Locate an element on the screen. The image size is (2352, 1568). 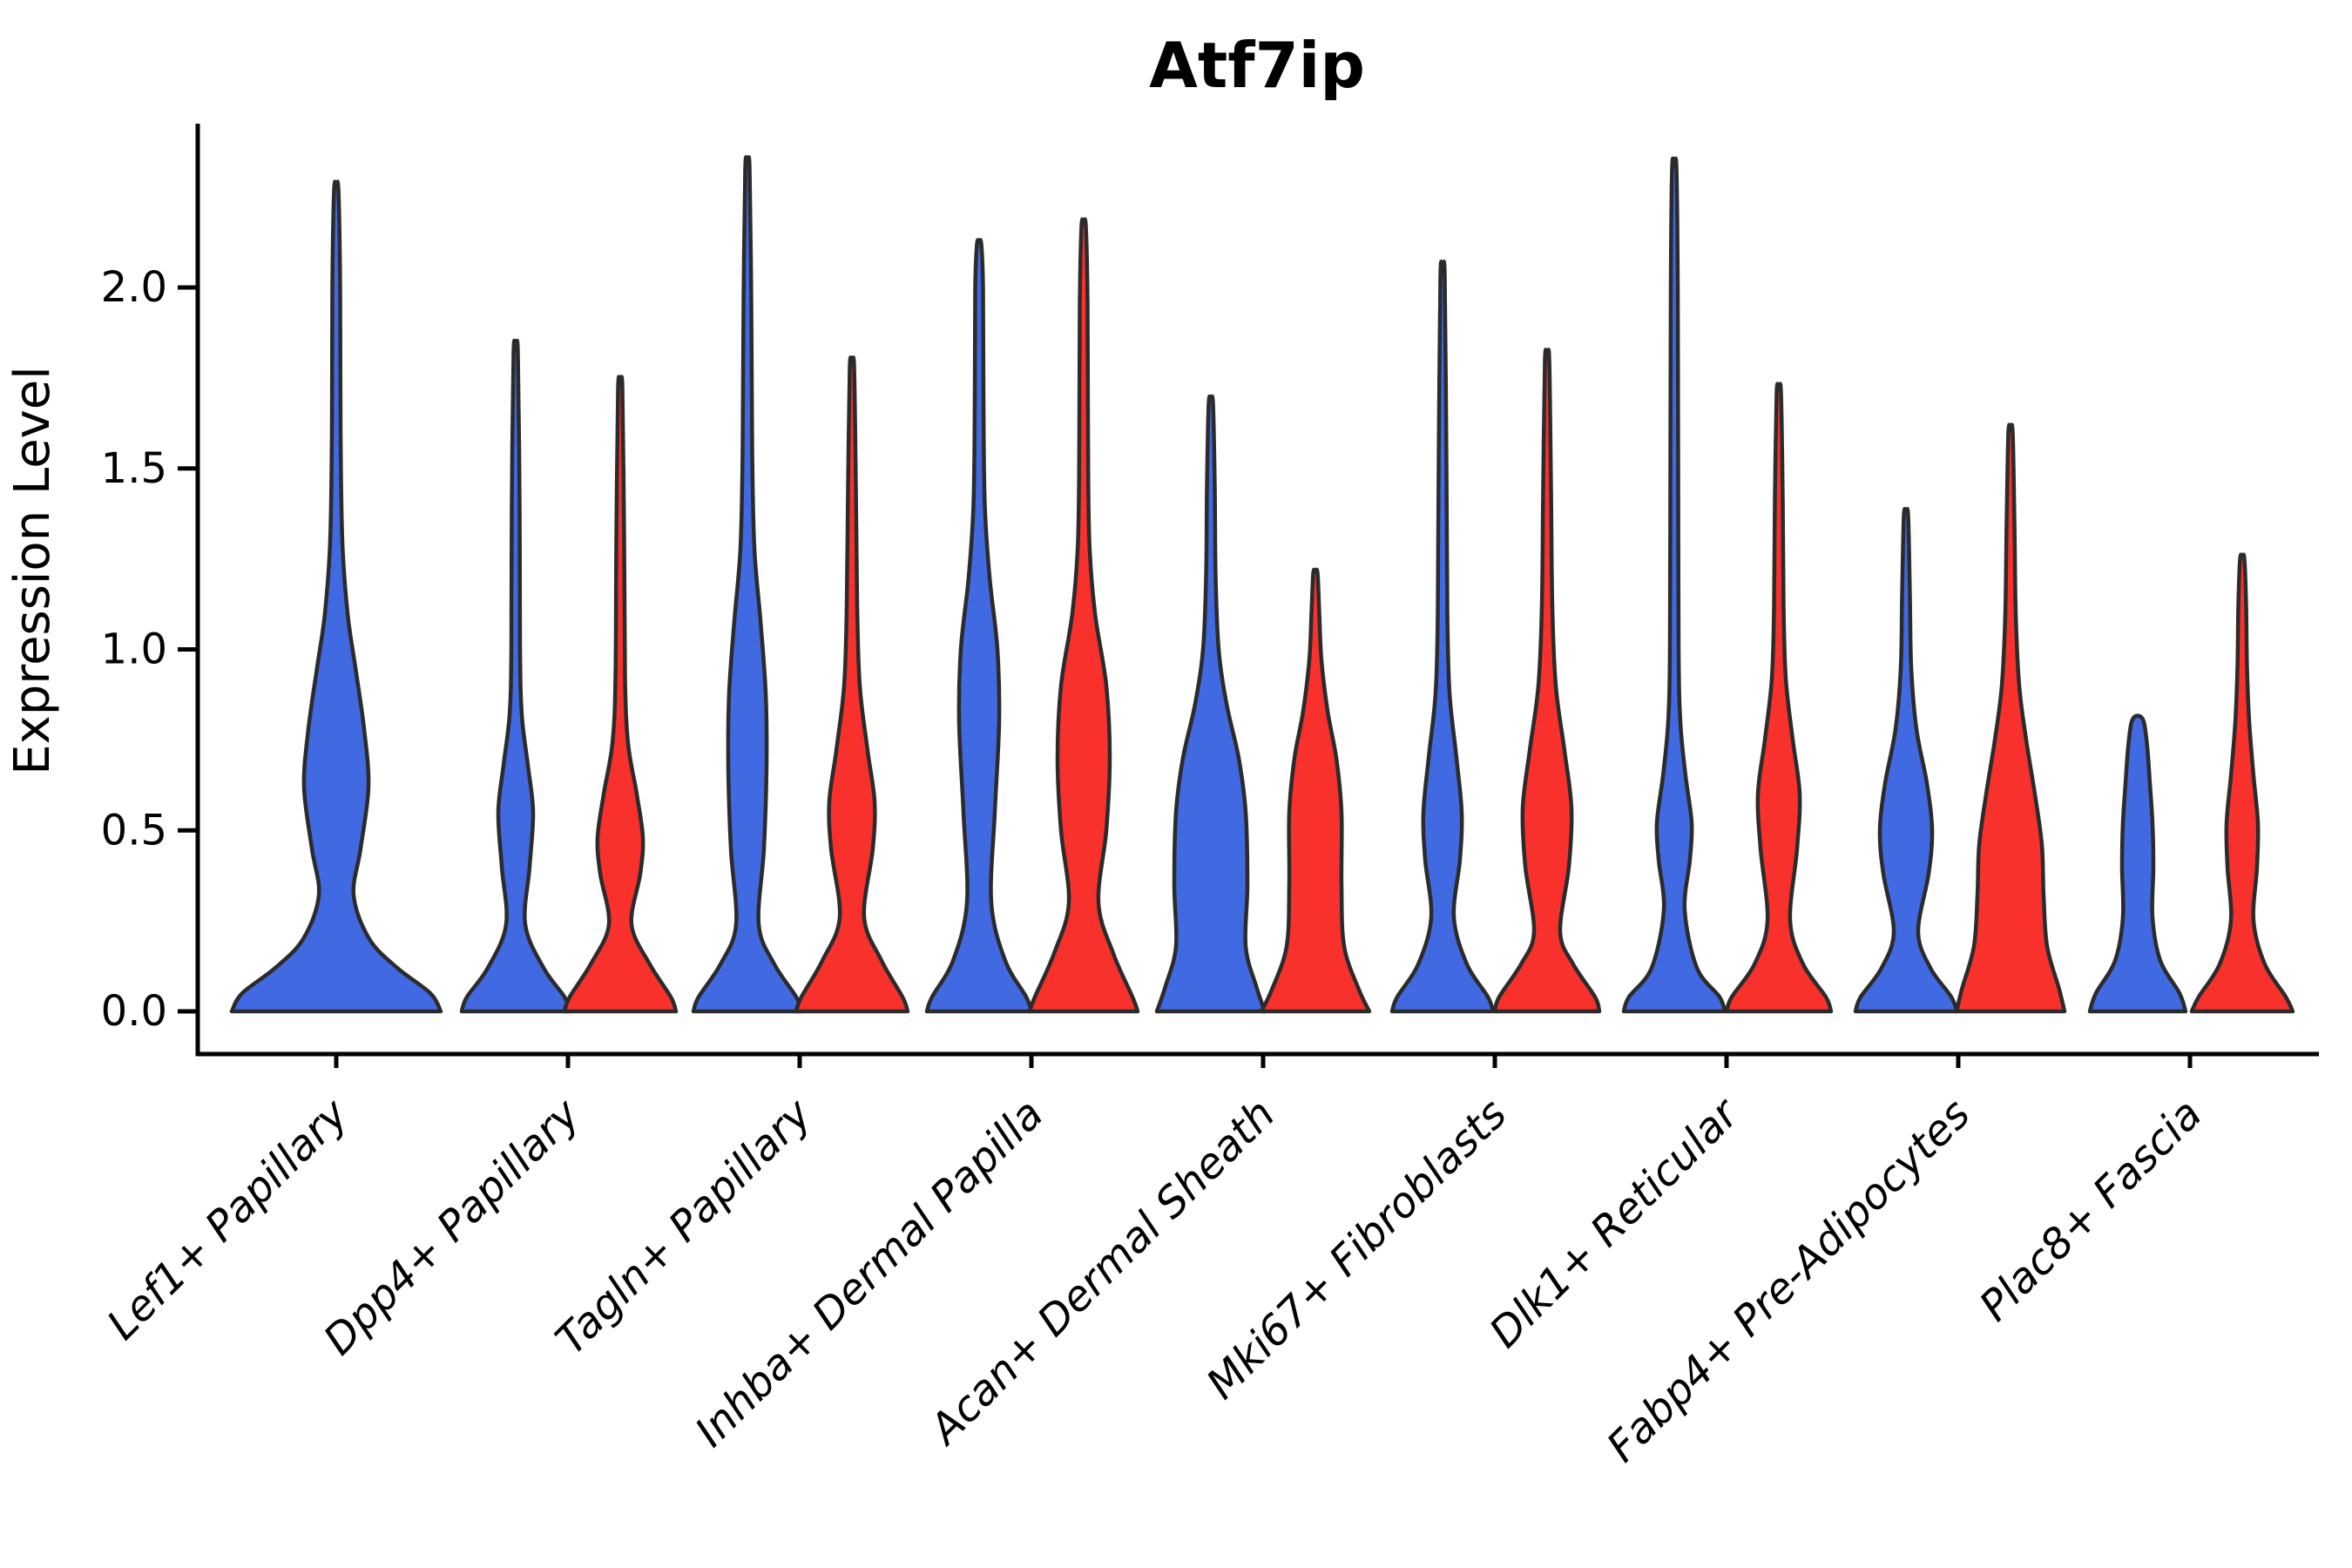
violin-inhba-dermal-papilla-blue is located at coordinates (979, 626).